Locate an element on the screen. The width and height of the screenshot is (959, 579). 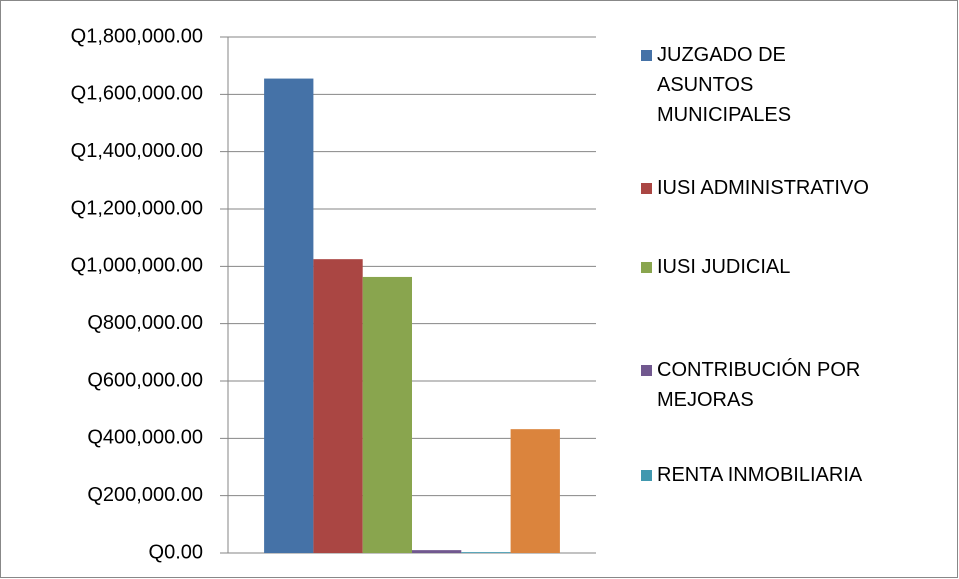
legend-item: IUSI JUDICIAL is located at coordinates (791, 267).